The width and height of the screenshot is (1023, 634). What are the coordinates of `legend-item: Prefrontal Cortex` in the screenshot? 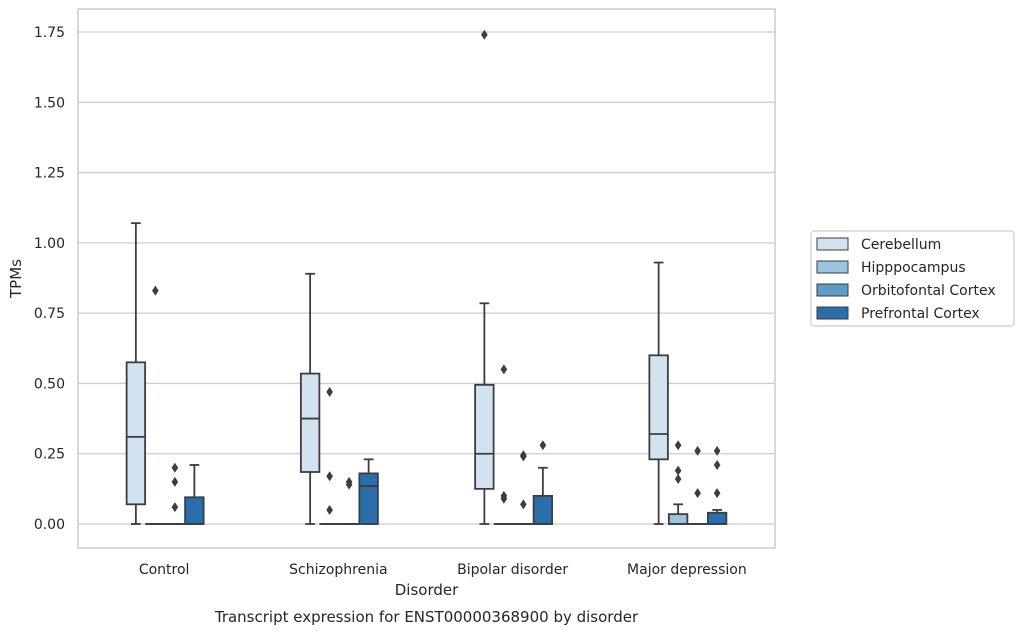 It's located at (898, 314).